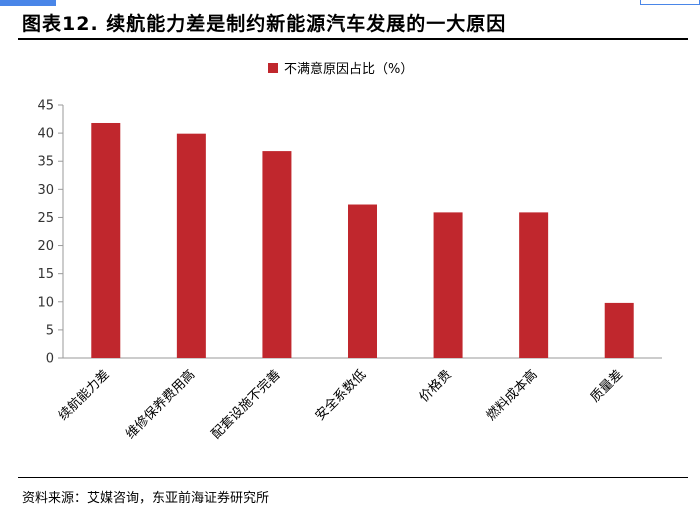  Describe the element at coordinates (353, 39) in the screenshot. I see `title-rule` at that location.